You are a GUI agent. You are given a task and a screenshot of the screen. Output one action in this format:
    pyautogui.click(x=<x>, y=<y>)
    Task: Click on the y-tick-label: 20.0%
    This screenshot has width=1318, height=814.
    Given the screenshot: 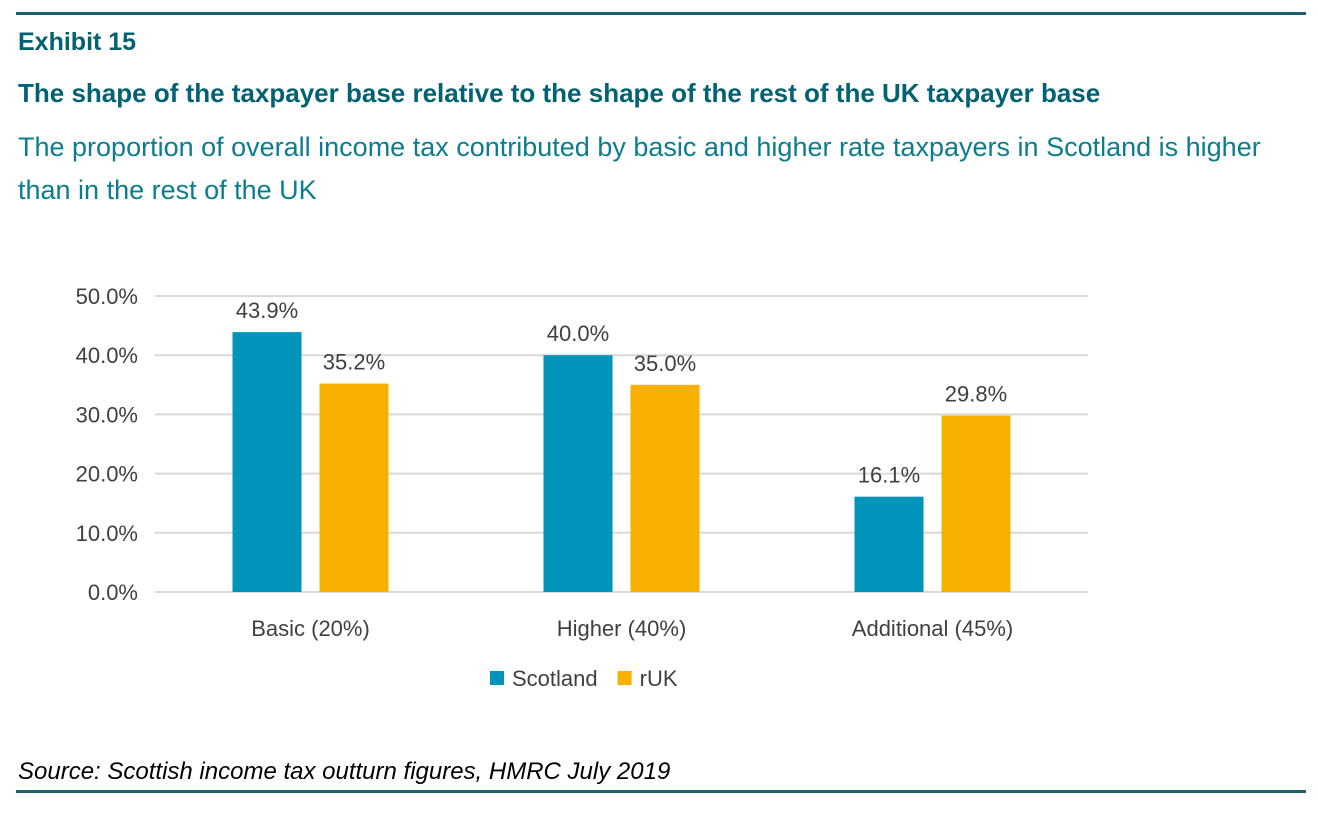 What is the action you would take?
    pyautogui.click(x=107, y=474)
    